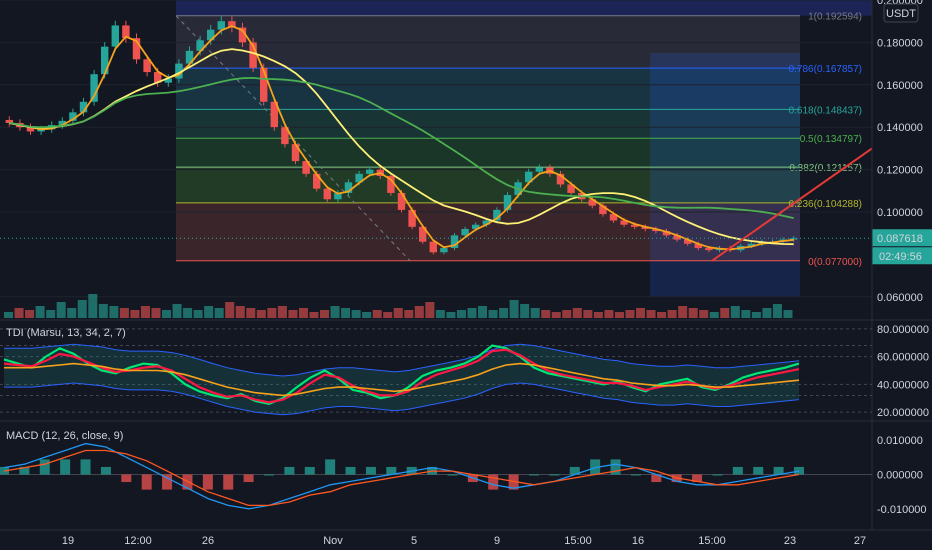  Describe the element at coordinates (401, 476) in the screenshot. I see `macd-series-line` at that location.